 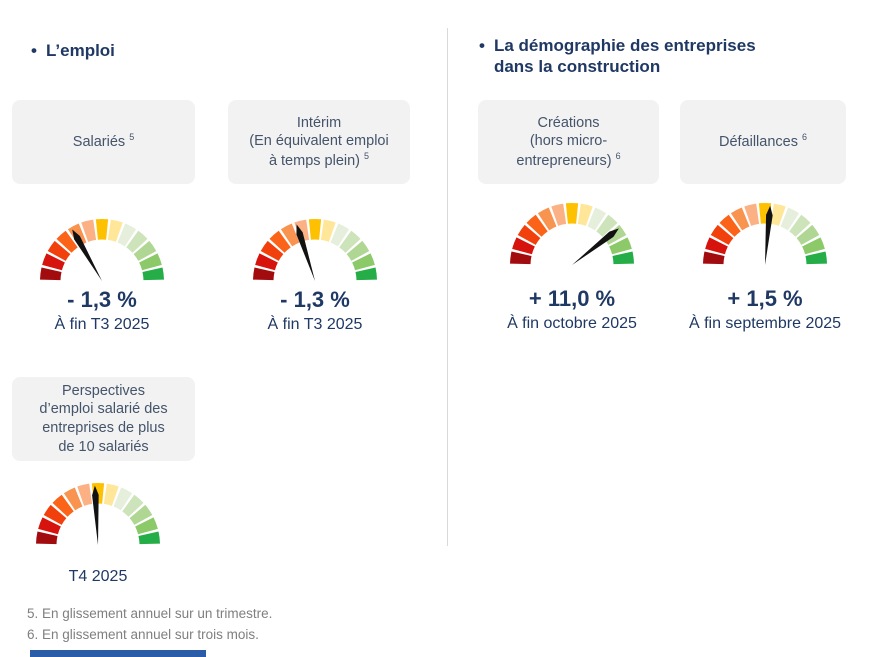 I want to click on section-title-line1: La démographie des entreprises, so click(x=624, y=45).